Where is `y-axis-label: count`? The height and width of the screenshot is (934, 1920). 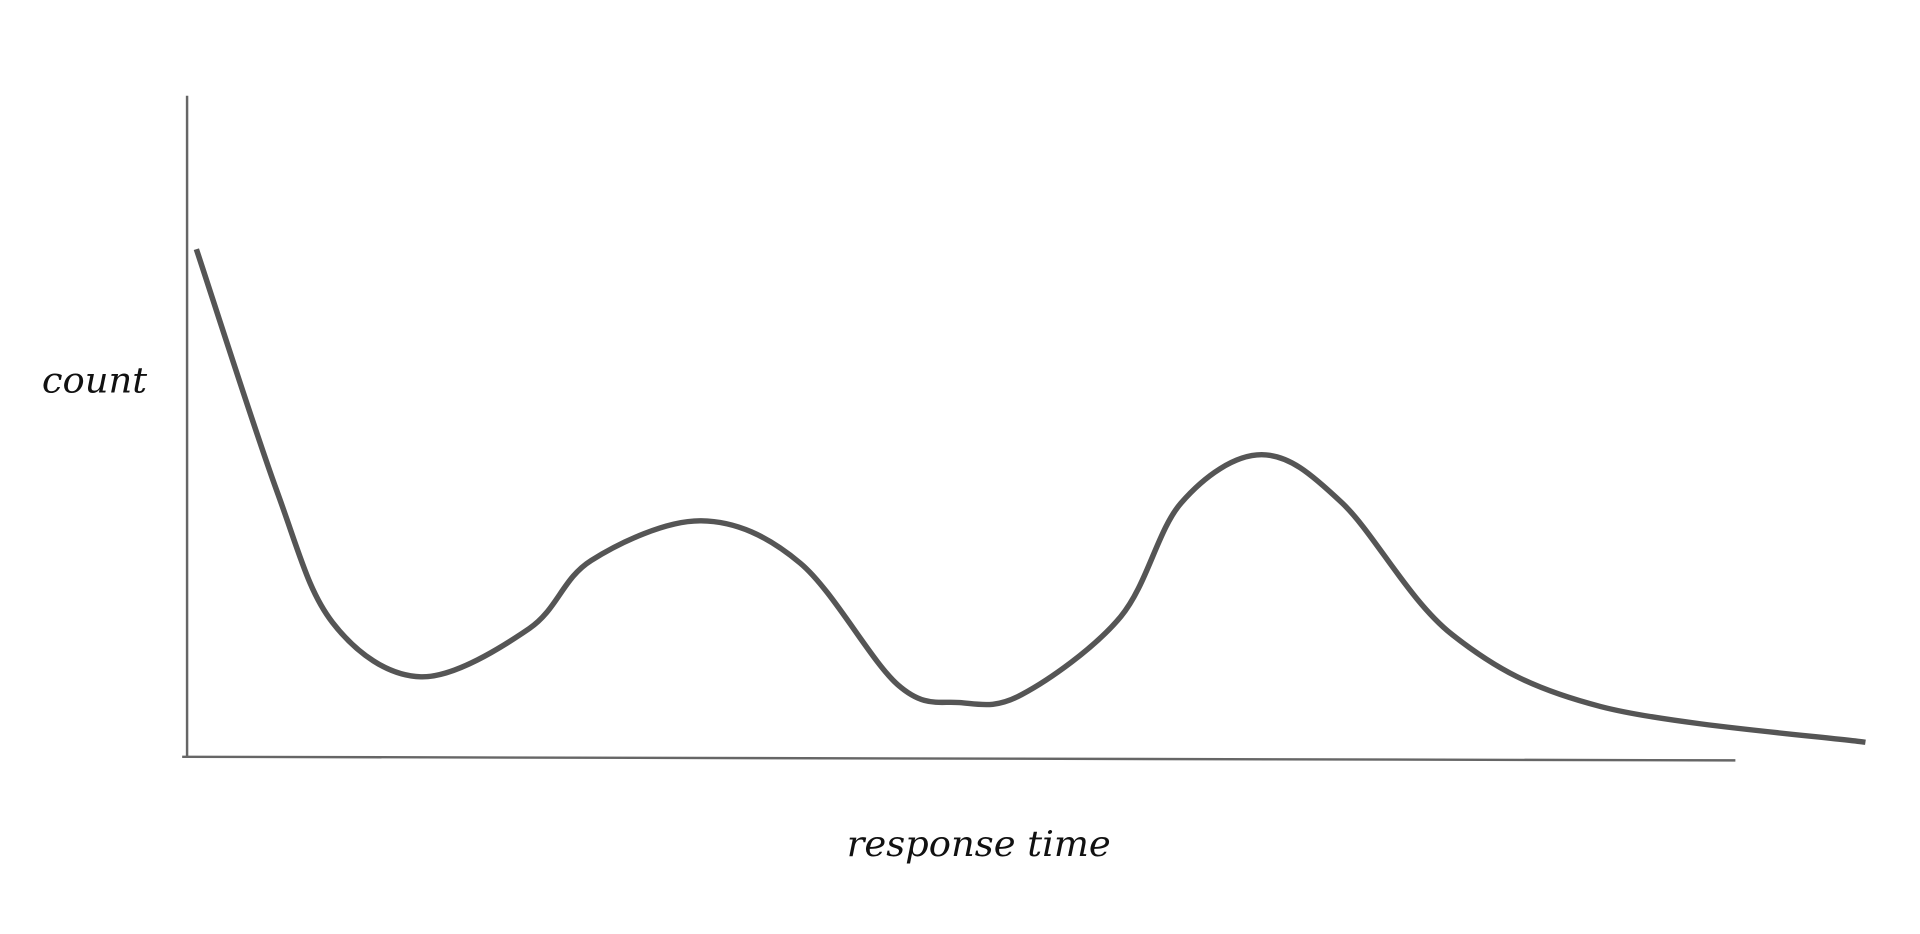 y-axis-label: count is located at coordinates (95, 380).